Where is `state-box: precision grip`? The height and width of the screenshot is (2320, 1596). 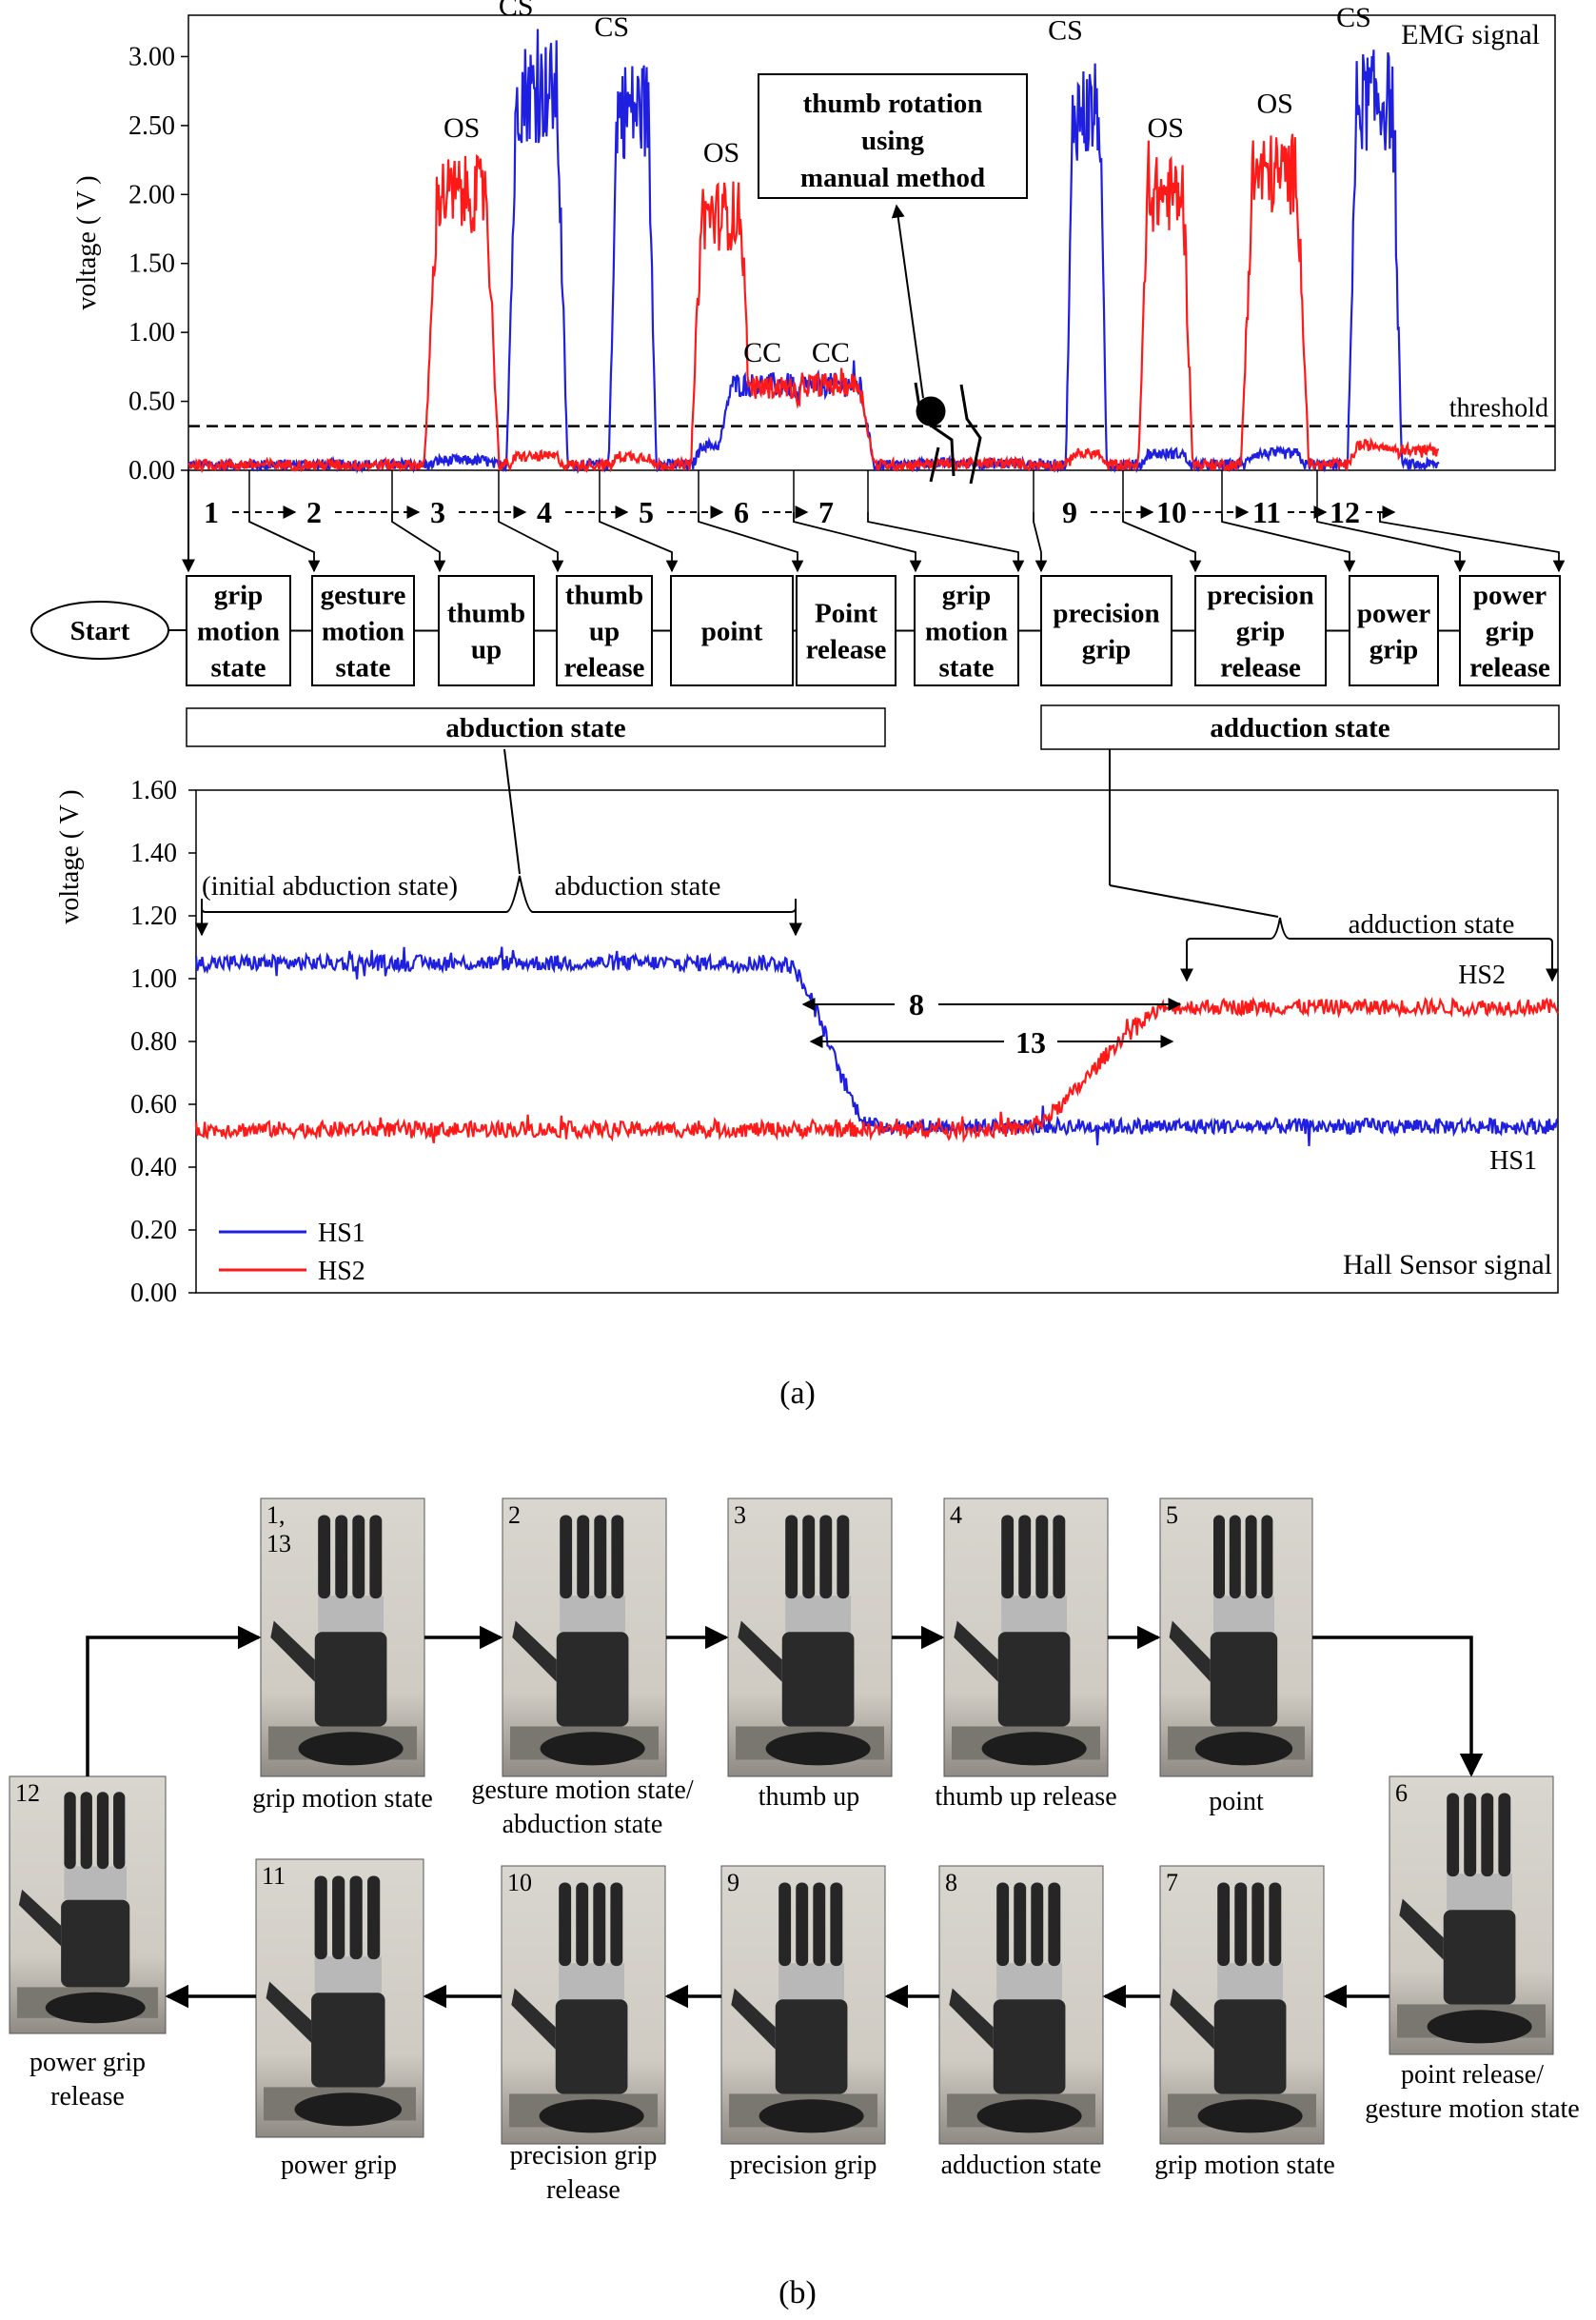 state-box: precision grip is located at coordinates (1106, 630).